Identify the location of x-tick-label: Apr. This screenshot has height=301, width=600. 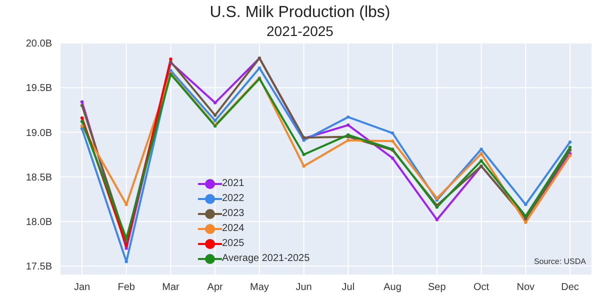
(215, 288).